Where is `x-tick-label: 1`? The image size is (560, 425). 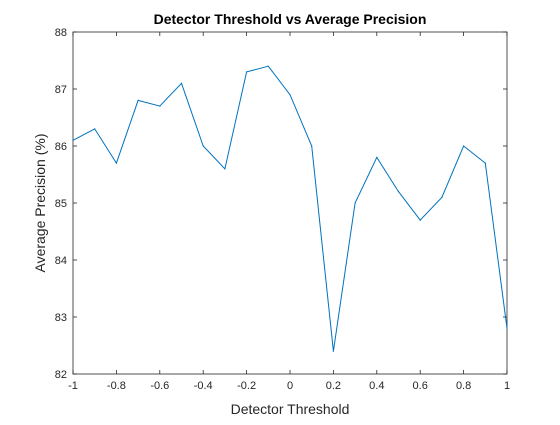 x-tick-label: 1 is located at coordinates (507, 386).